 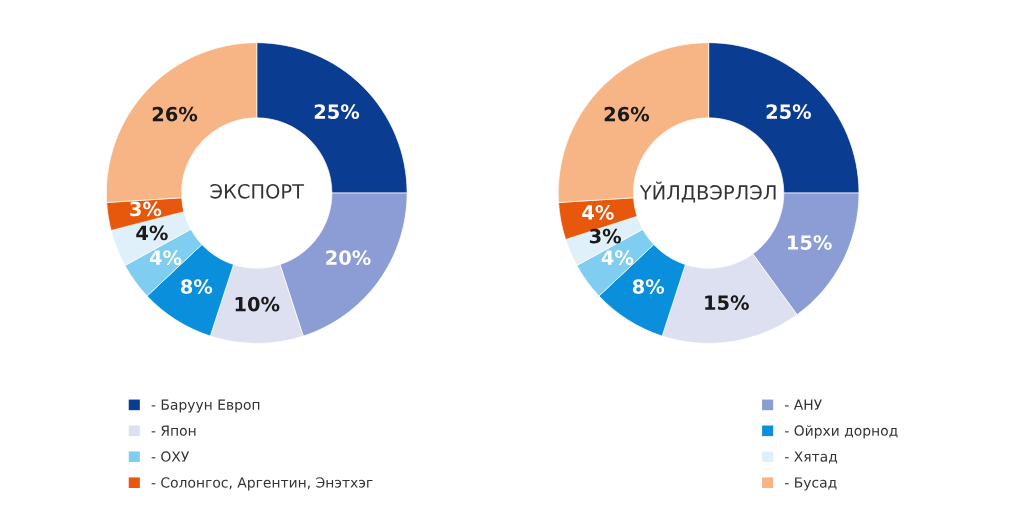 I want to click on legend-label: - Бусад, so click(x=810, y=484).